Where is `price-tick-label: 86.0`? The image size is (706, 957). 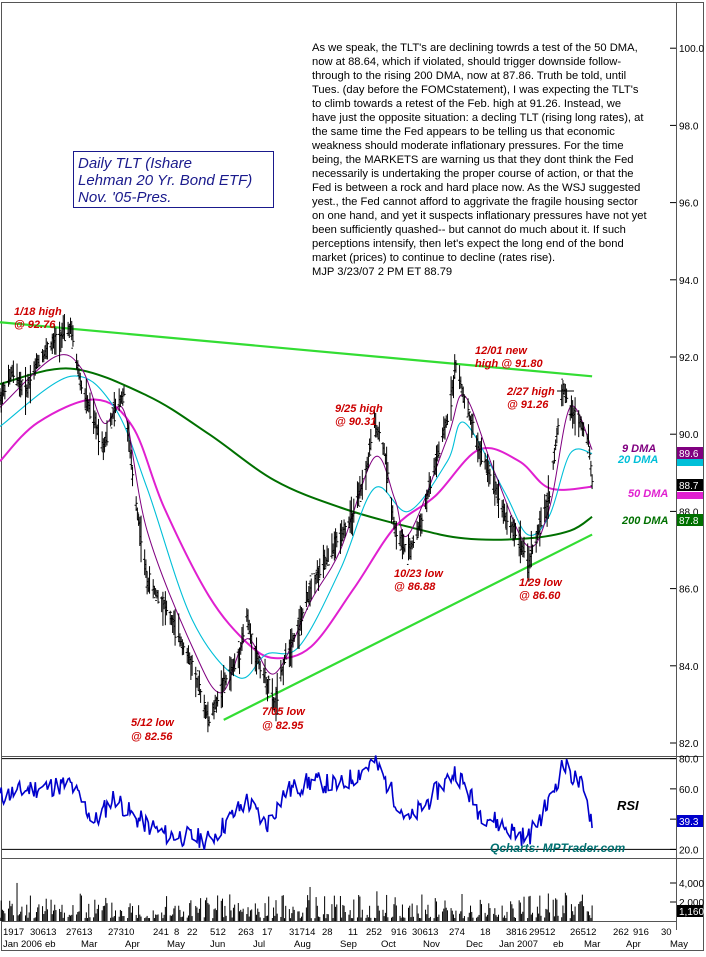 price-tick-label: 86.0 is located at coordinates (689, 590).